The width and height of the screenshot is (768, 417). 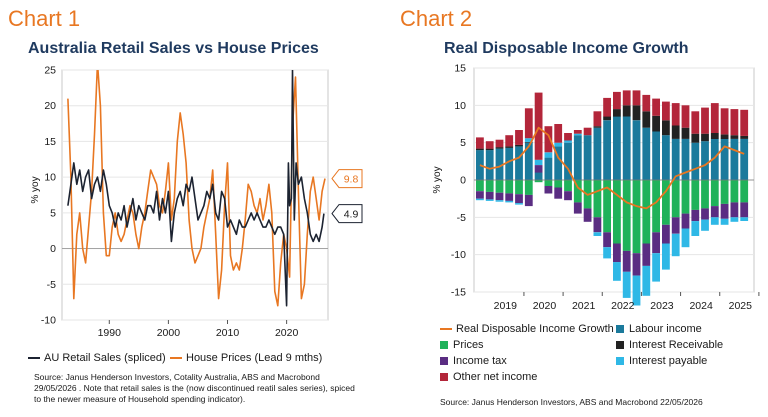 I want to click on legend-label: House Prices (Lead 9 mths), so click(x=254, y=358).